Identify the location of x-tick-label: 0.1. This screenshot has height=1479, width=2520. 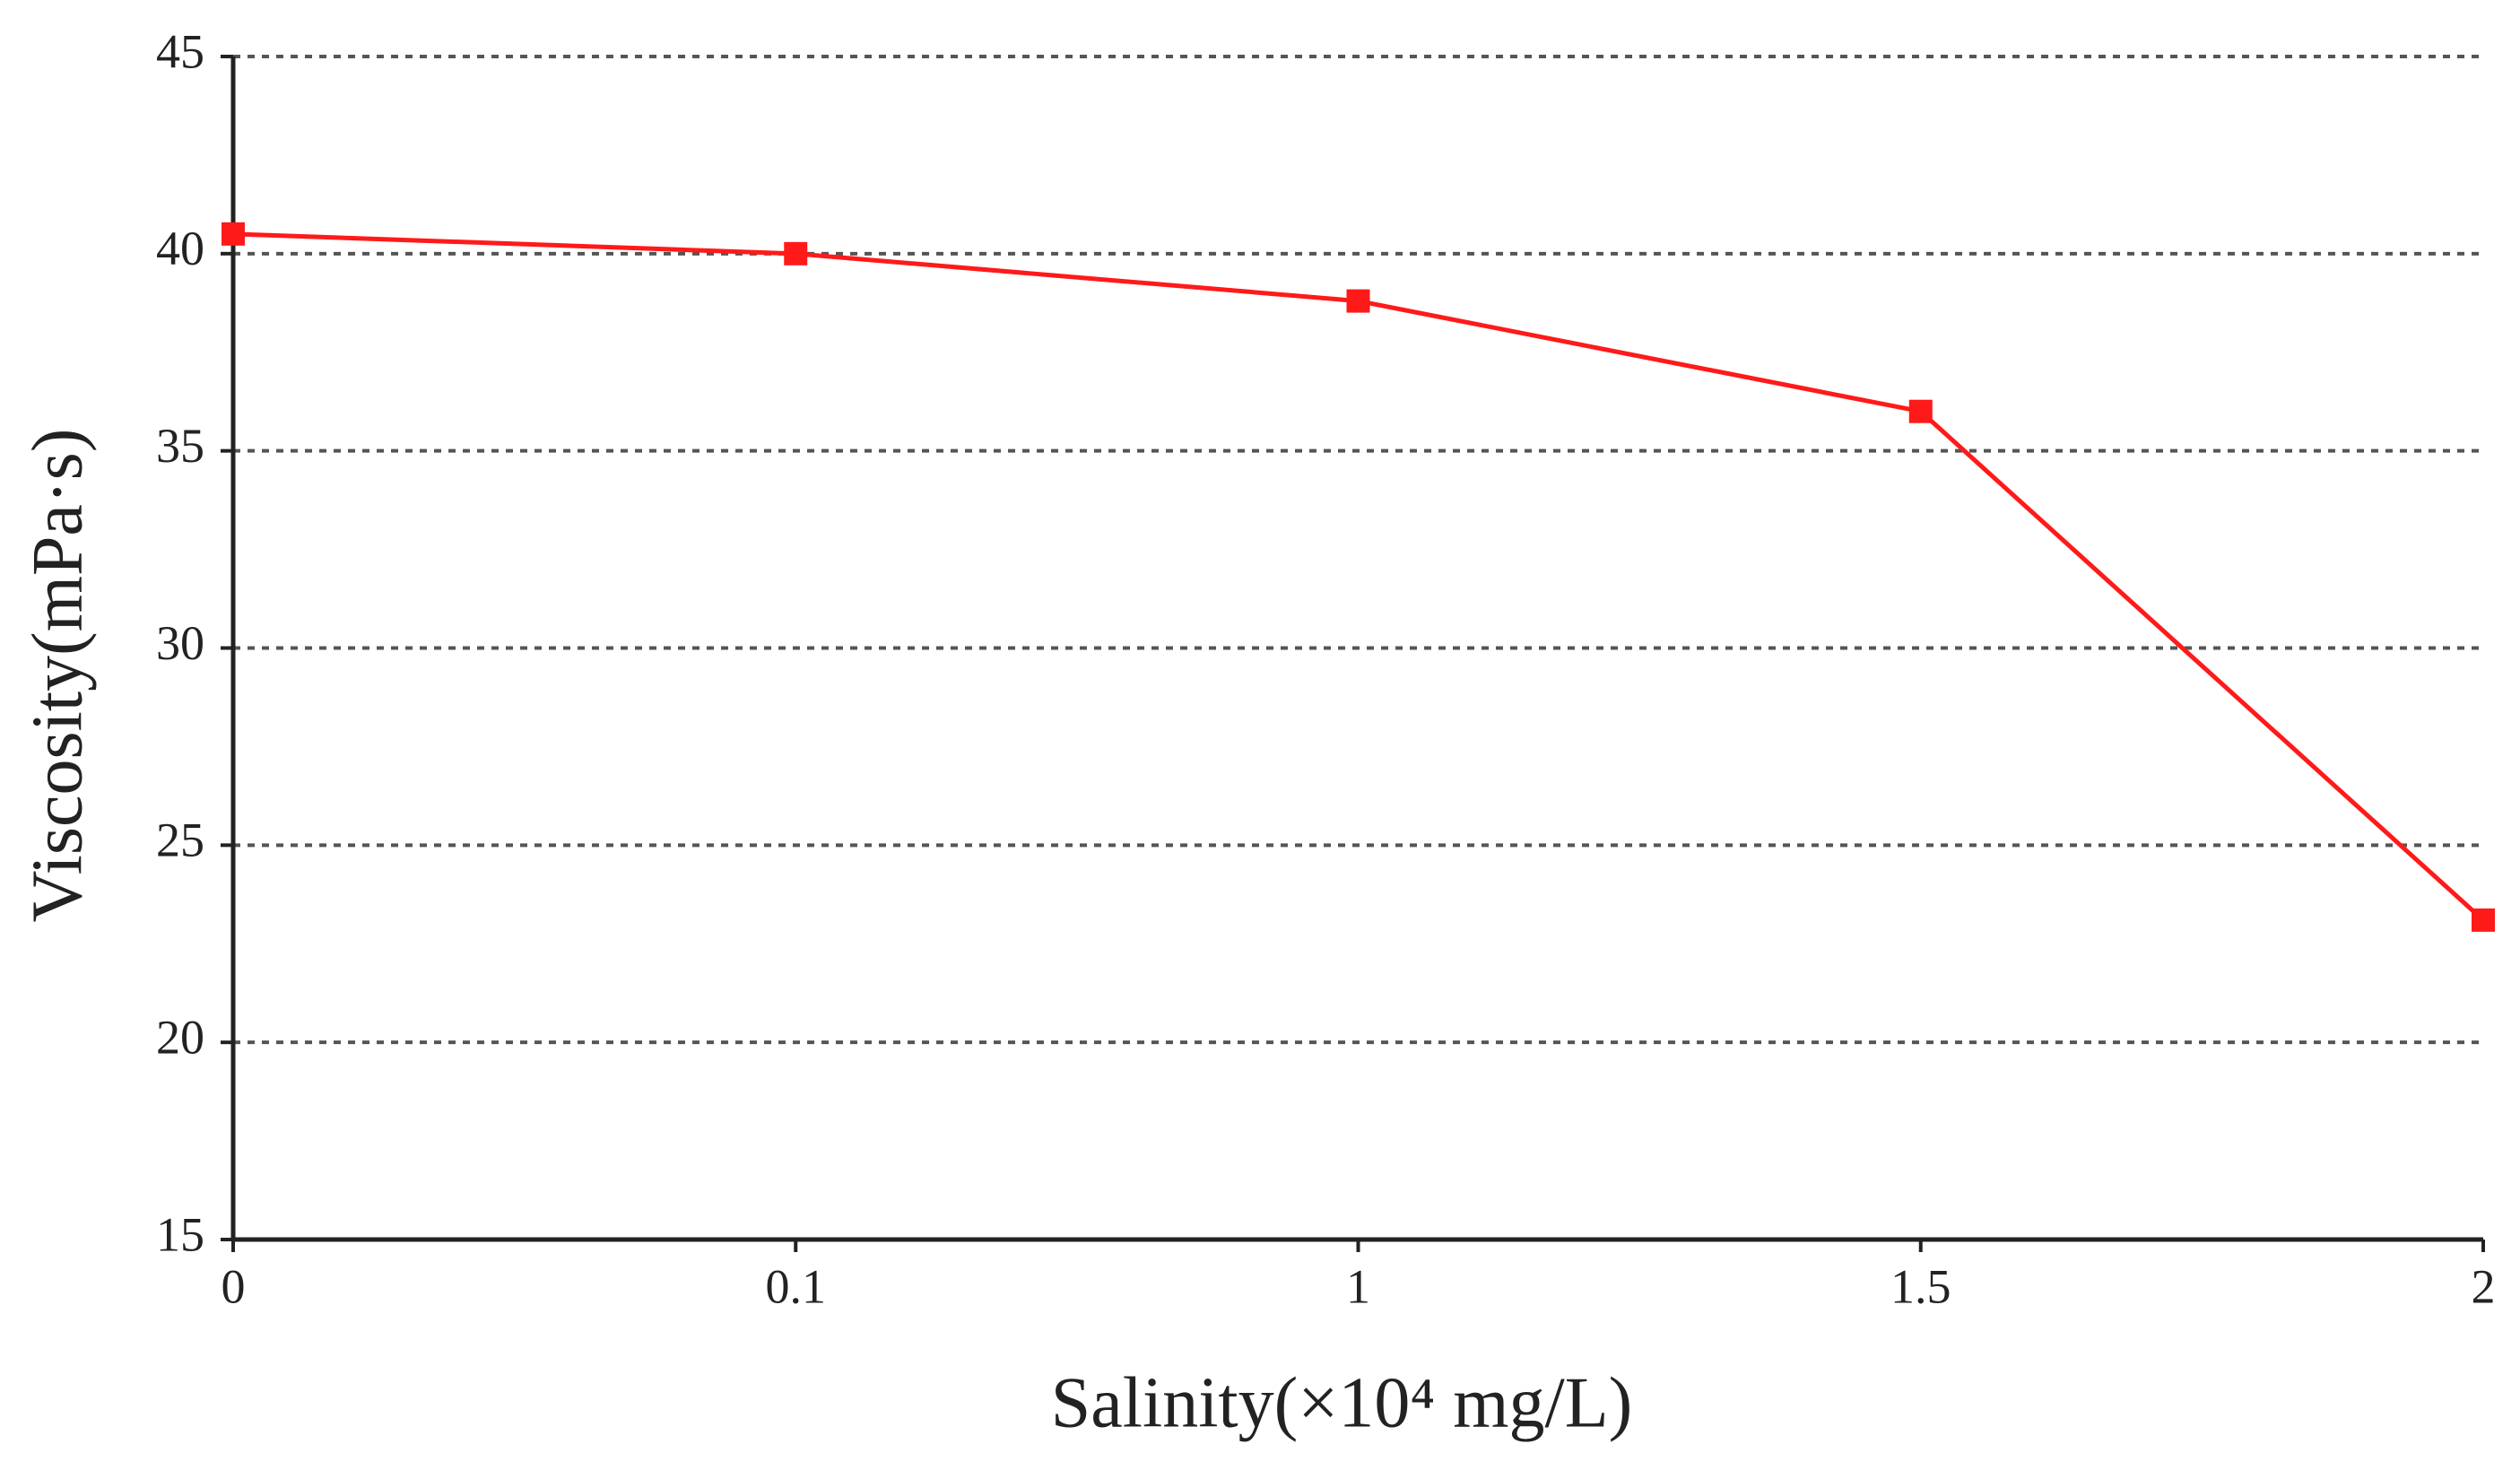
(796, 1286).